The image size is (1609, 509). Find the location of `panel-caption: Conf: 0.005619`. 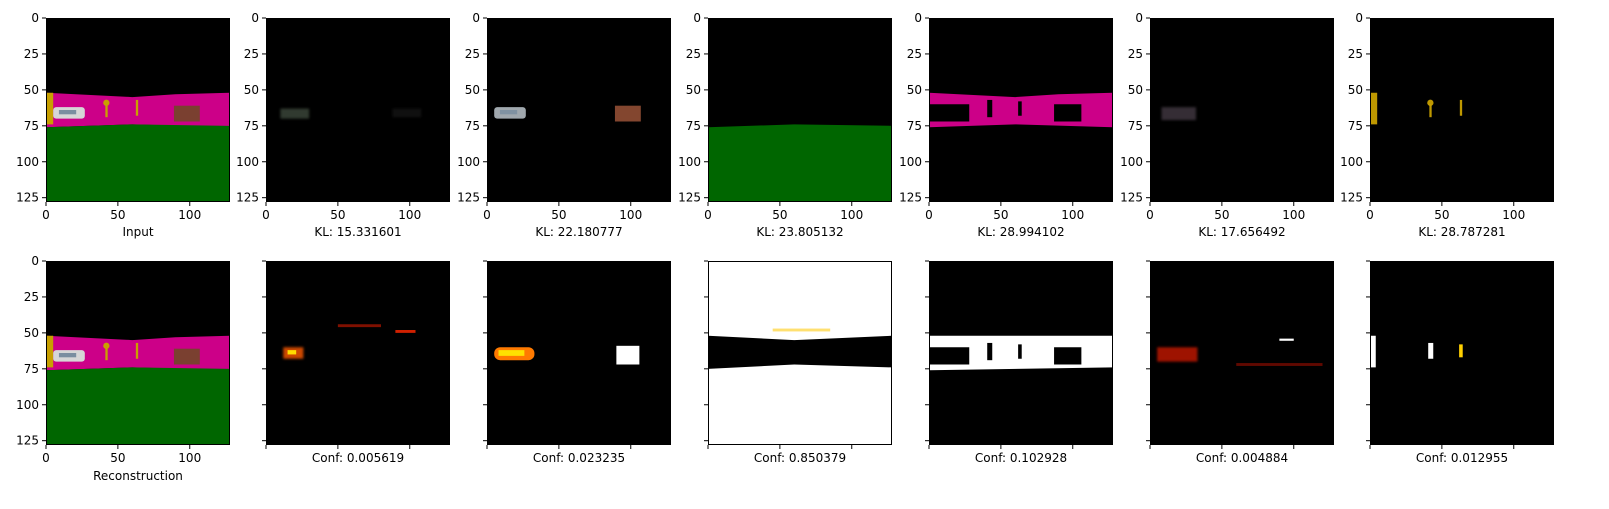

panel-caption: Conf: 0.005619 is located at coordinates (358, 458).